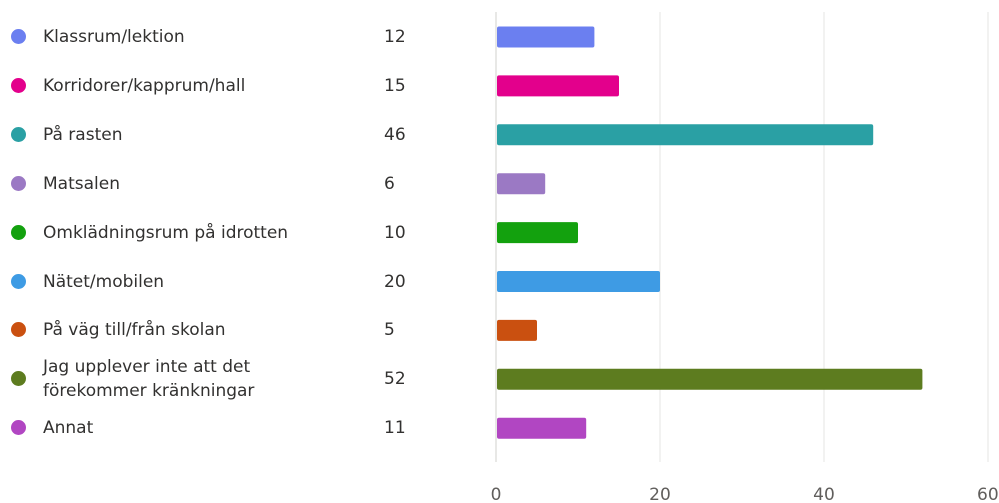 The height and width of the screenshot is (503, 999). I want to click on category-value: 6, so click(389, 183).